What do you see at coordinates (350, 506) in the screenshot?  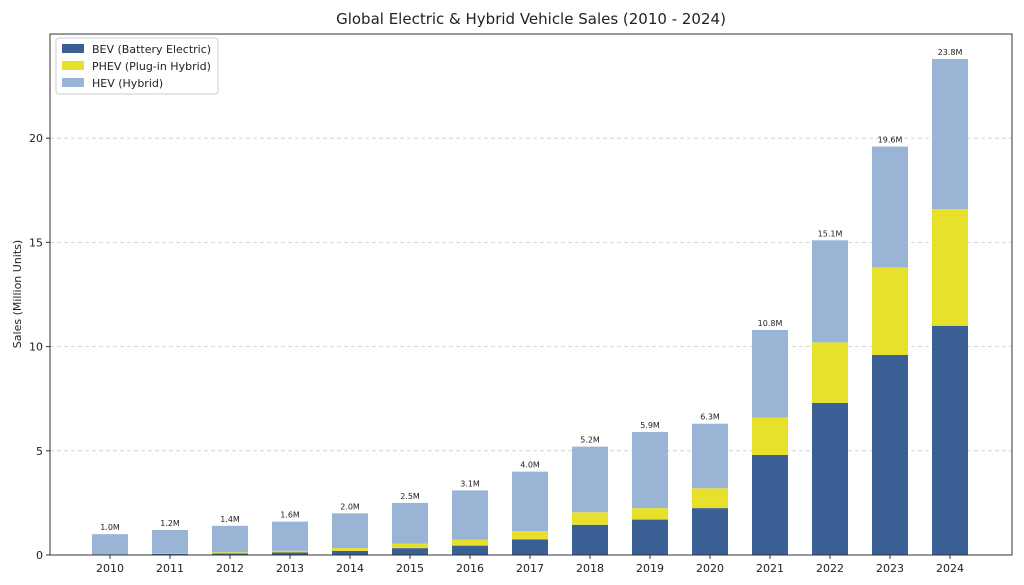 I see `total-label-2014: 2.0M` at bounding box center [350, 506].